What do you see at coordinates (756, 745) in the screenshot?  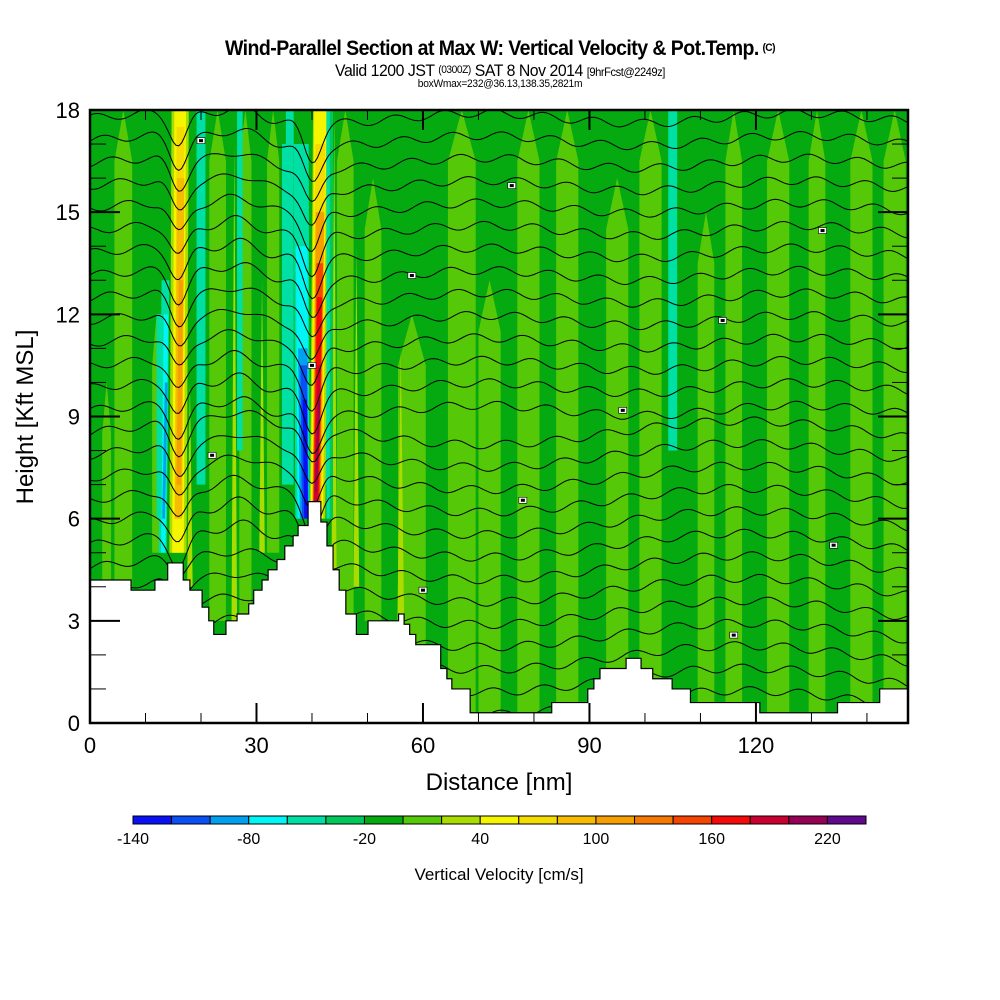 I see `x-tick-label: 120` at bounding box center [756, 745].